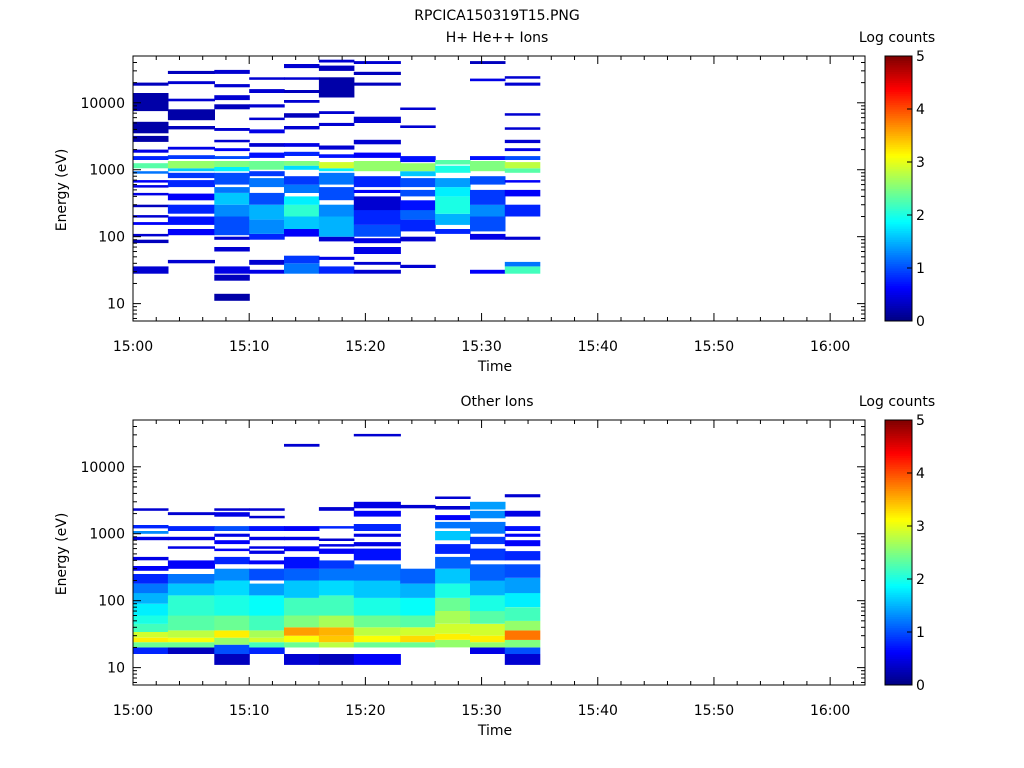  I want to click on y-tick-label: 100, so click(111, 602).